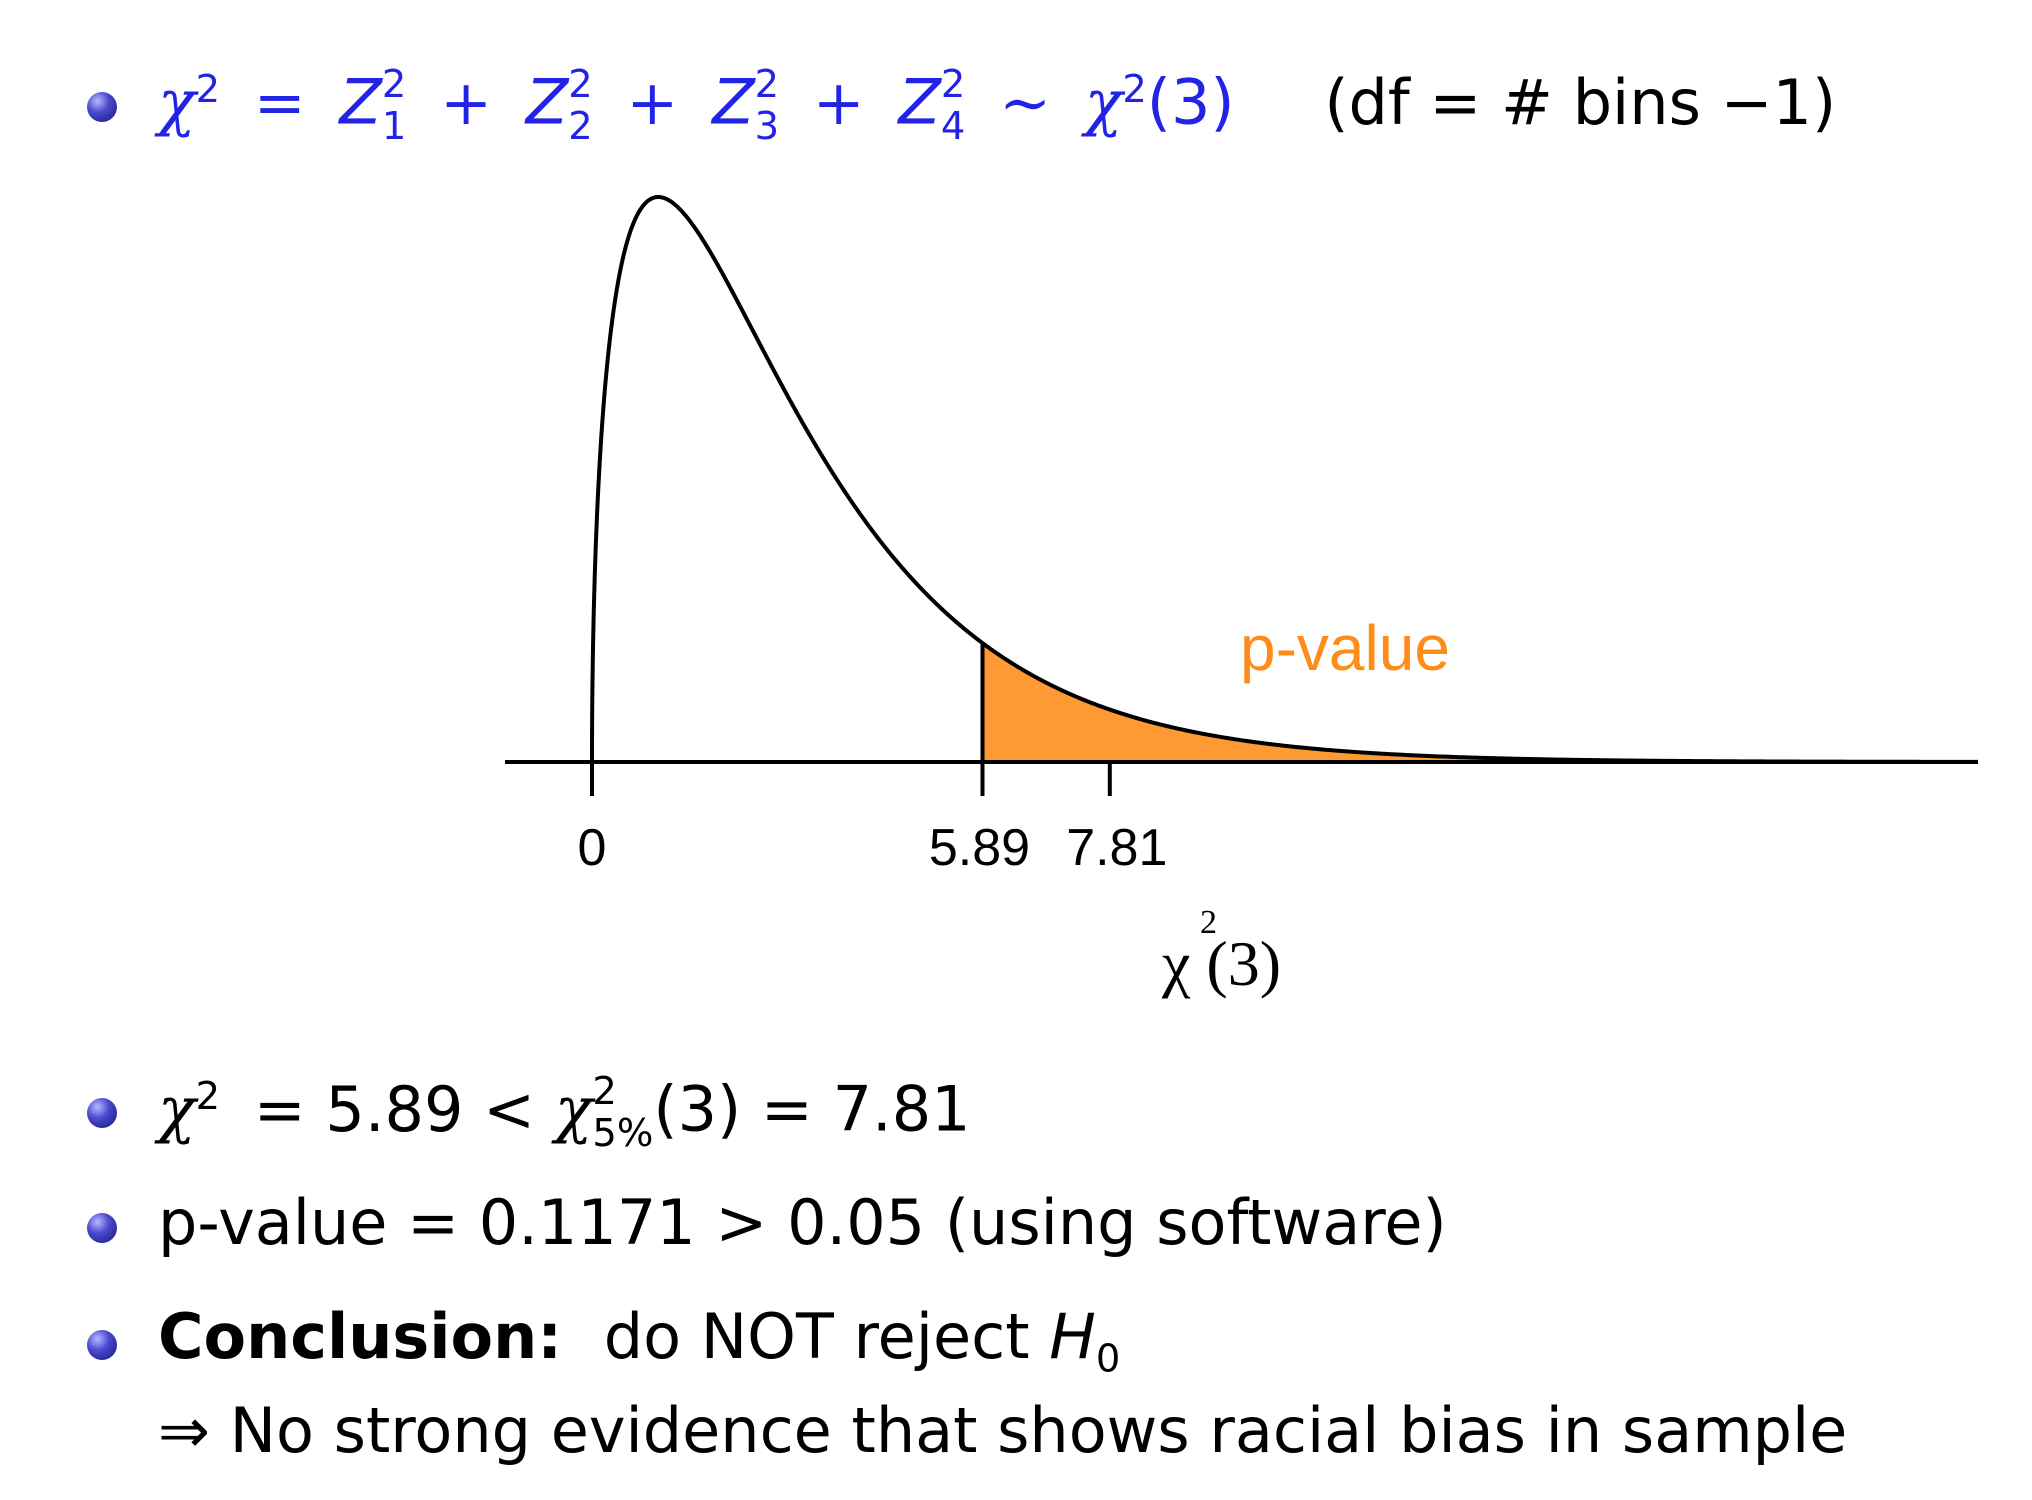 The width and height of the screenshot is (2032, 1500). Describe the element at coordinates (1480, 702) in the screenshot. I see `p-value-shaded-area` at that location.